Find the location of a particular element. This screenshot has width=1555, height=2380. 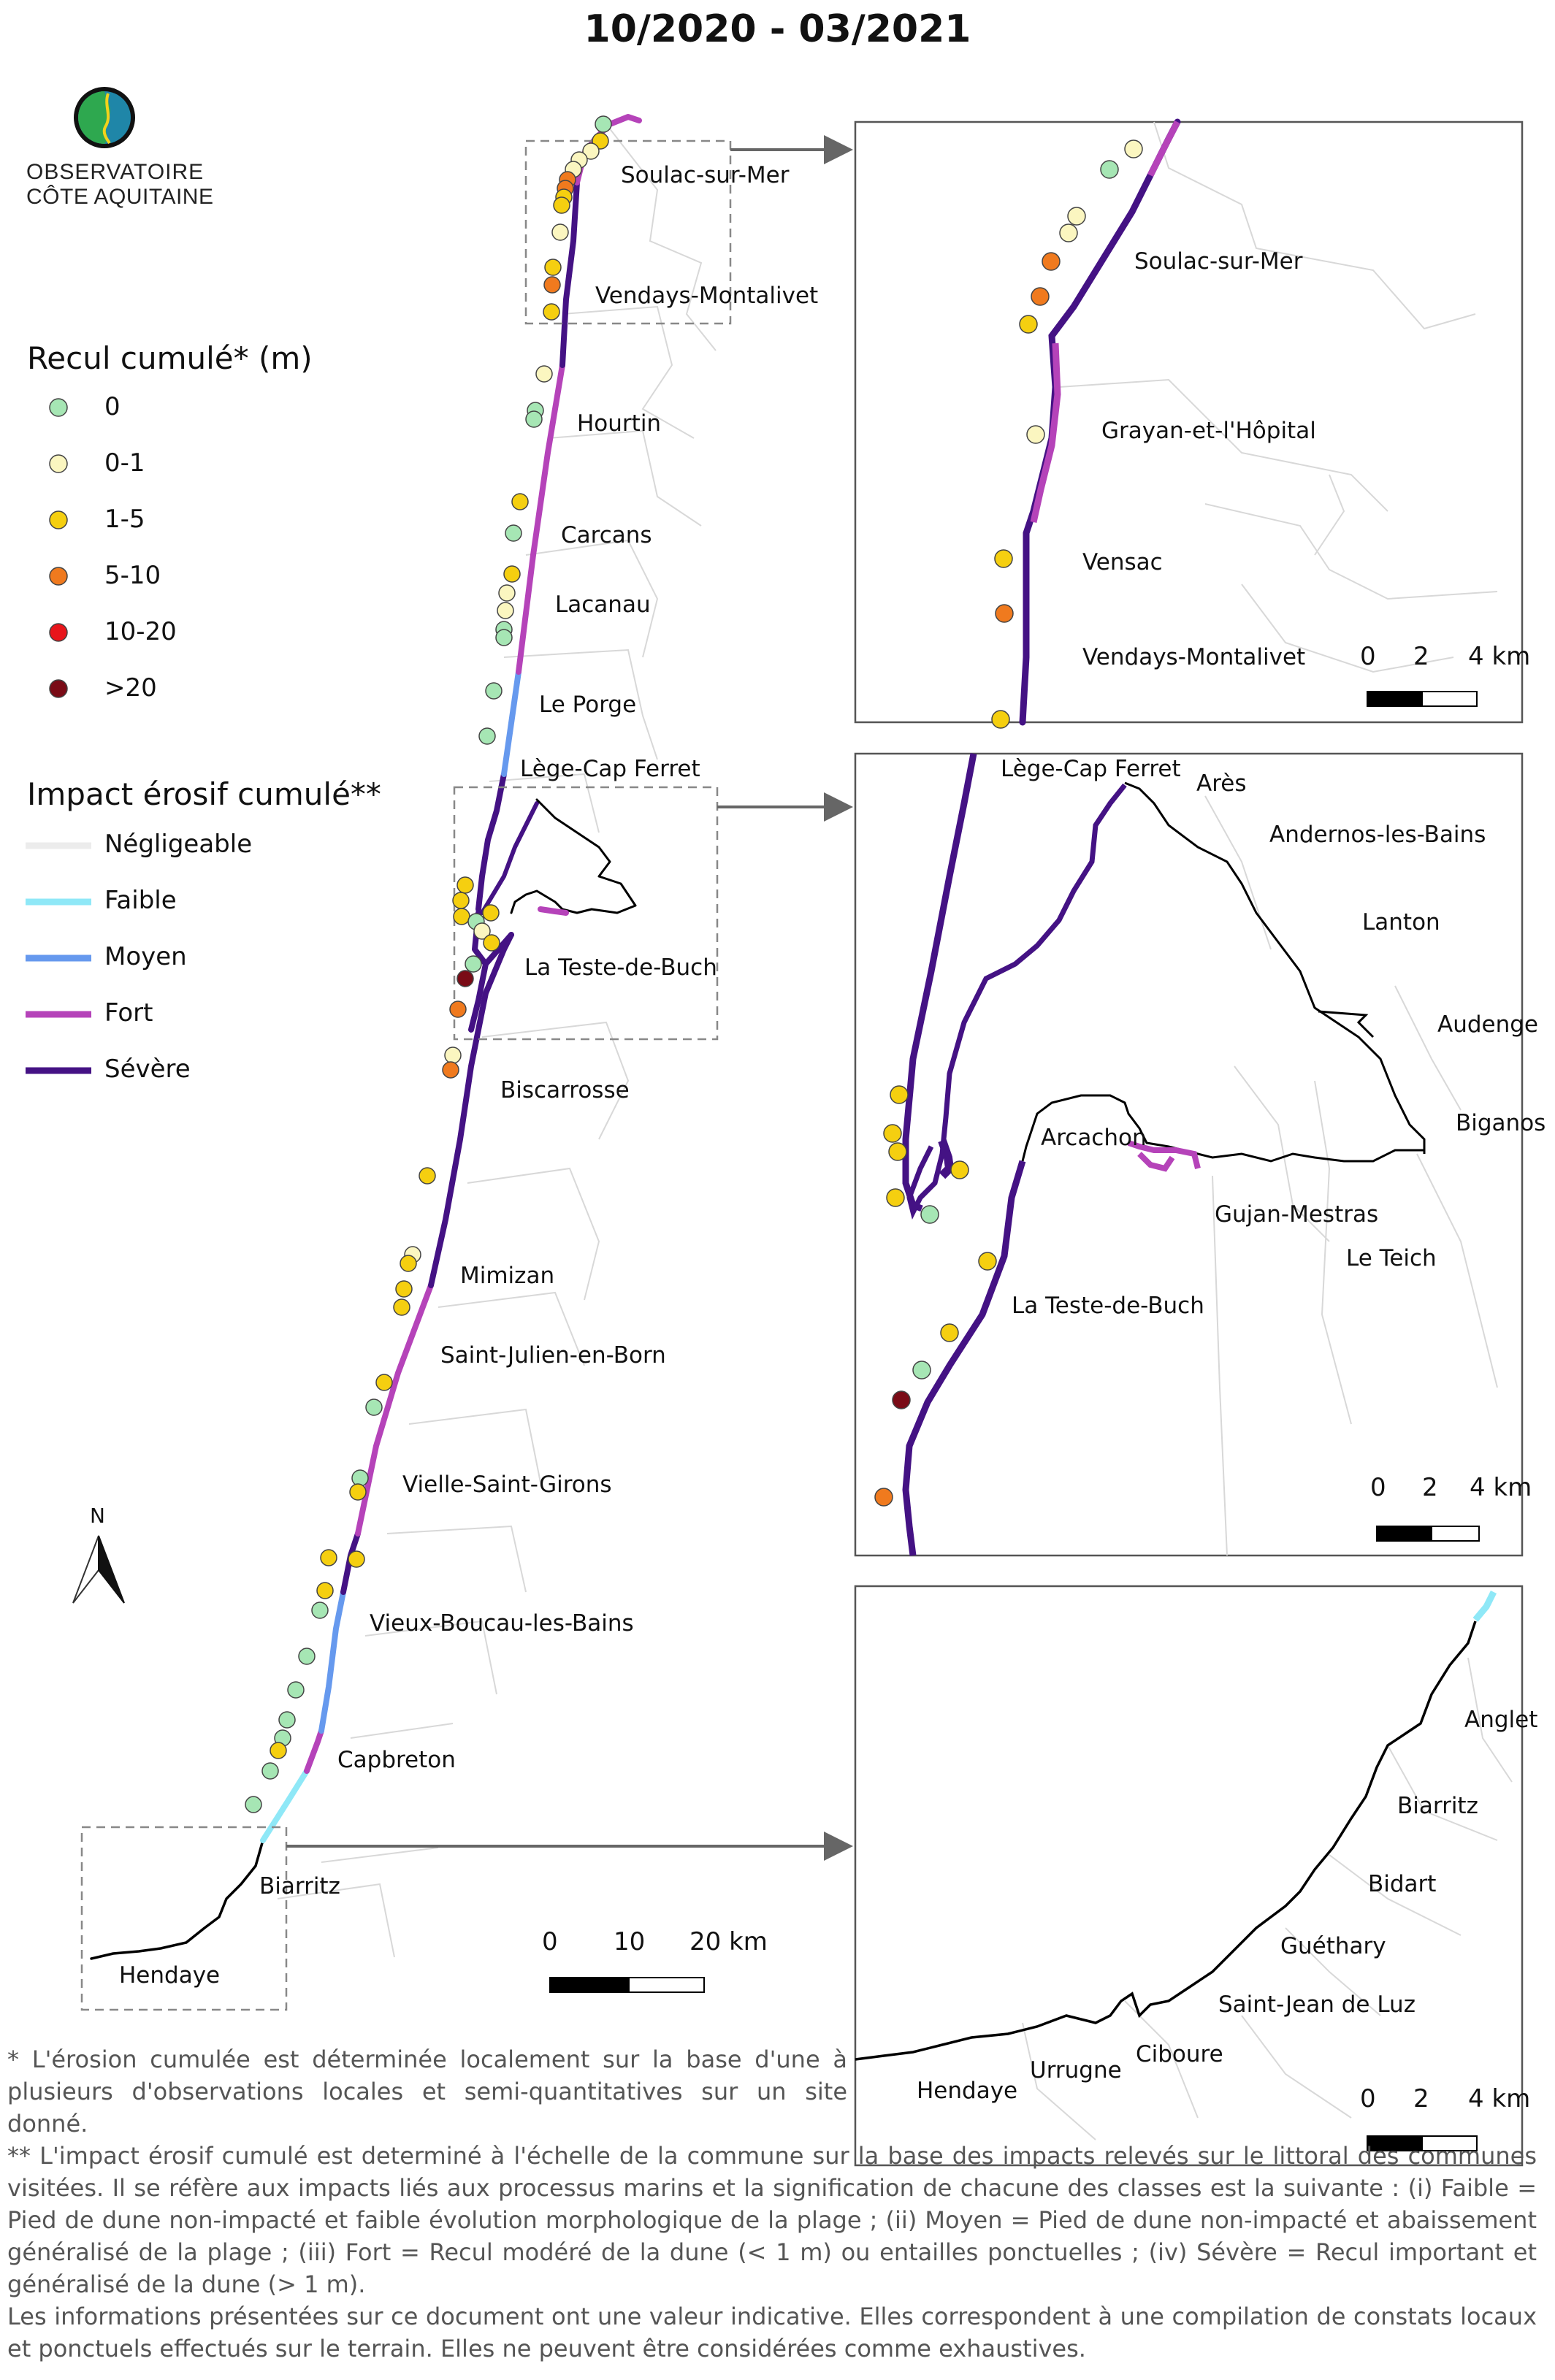

logo-text-line2: CÔTE AQUITAINE is located at coordinates (120, 197).